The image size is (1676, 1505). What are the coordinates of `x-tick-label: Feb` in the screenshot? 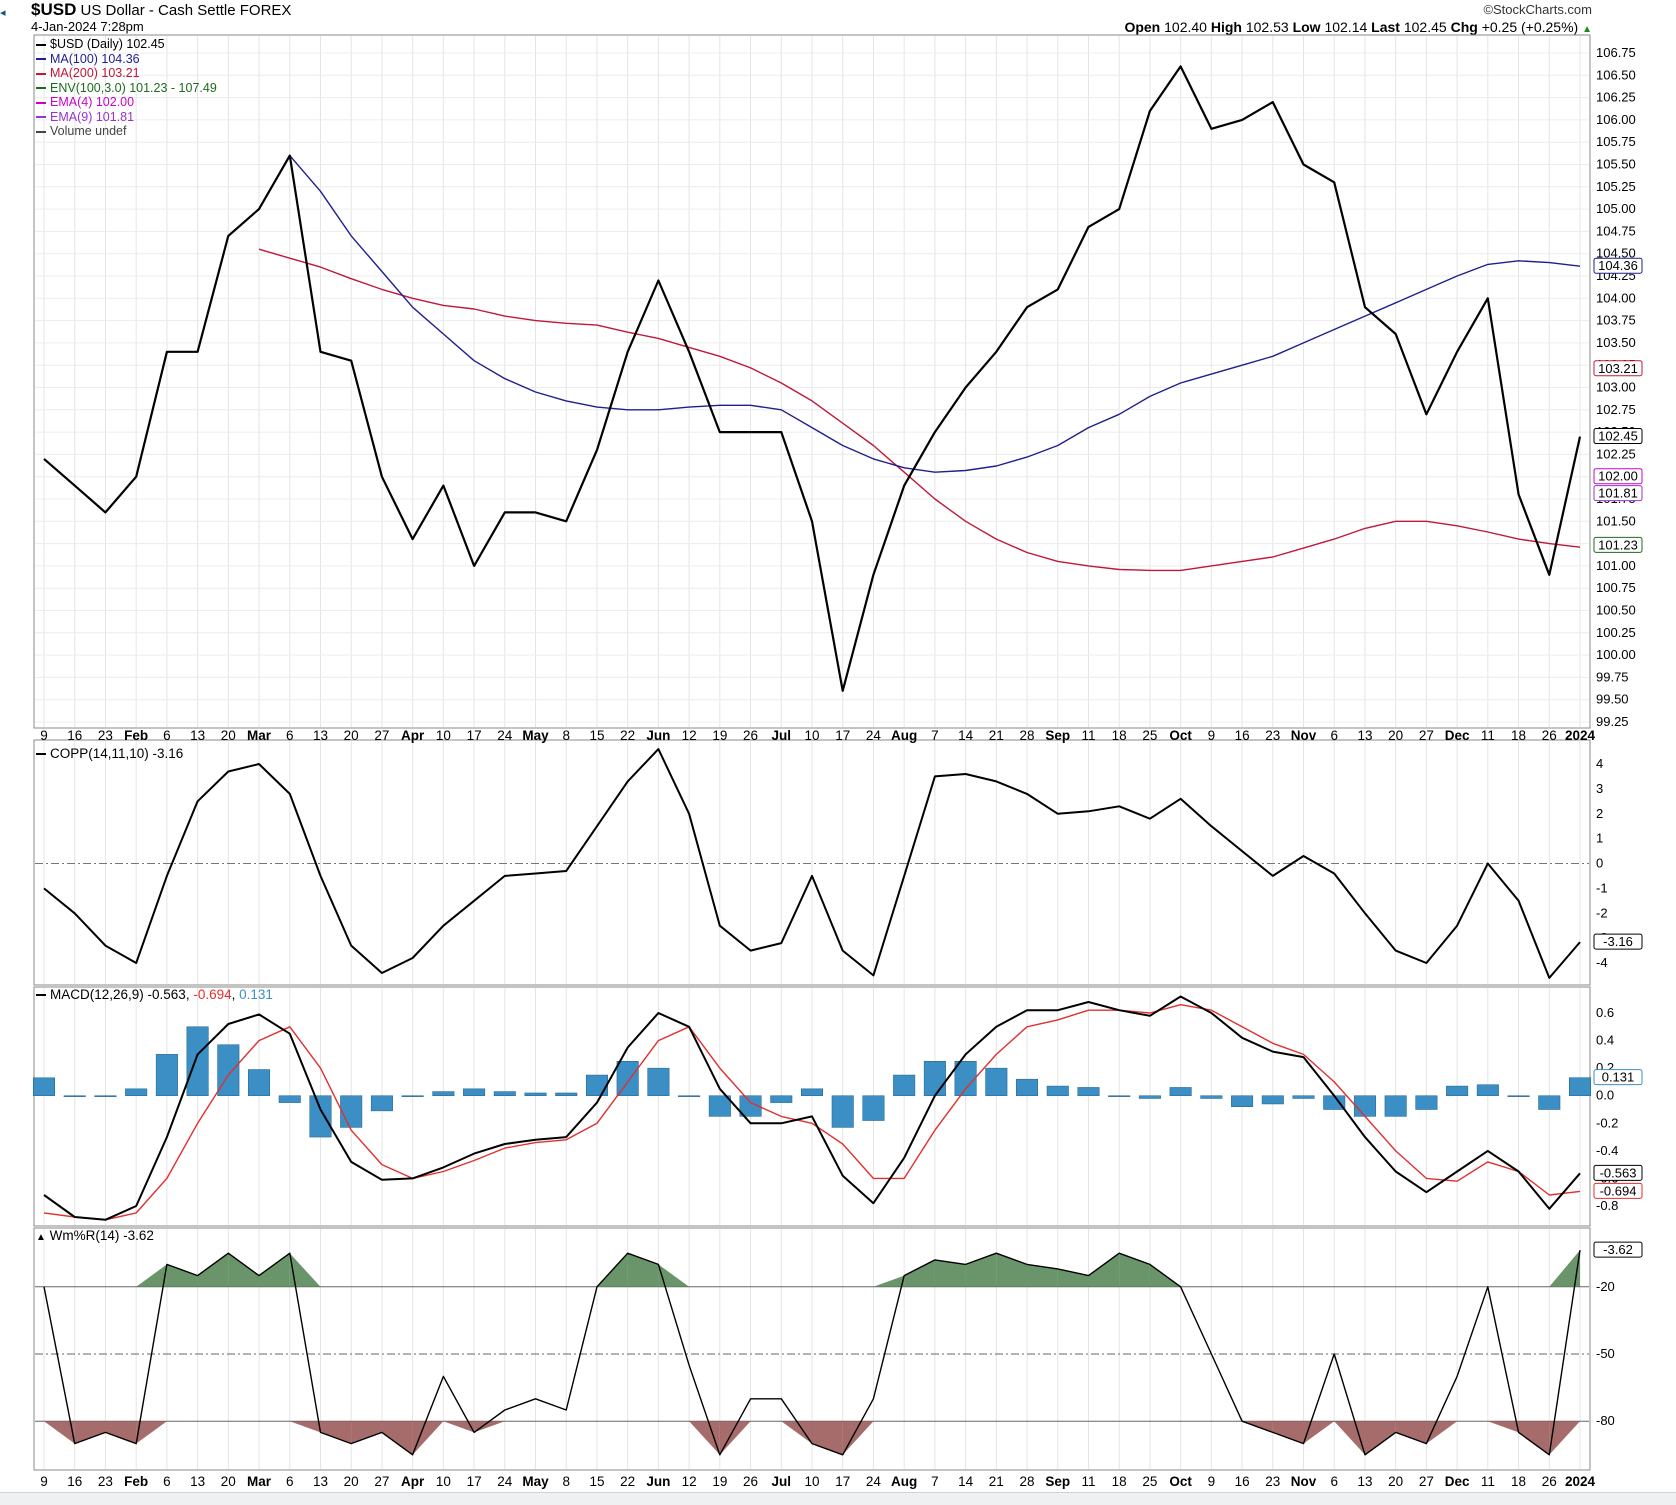 It's located at (136, 735).